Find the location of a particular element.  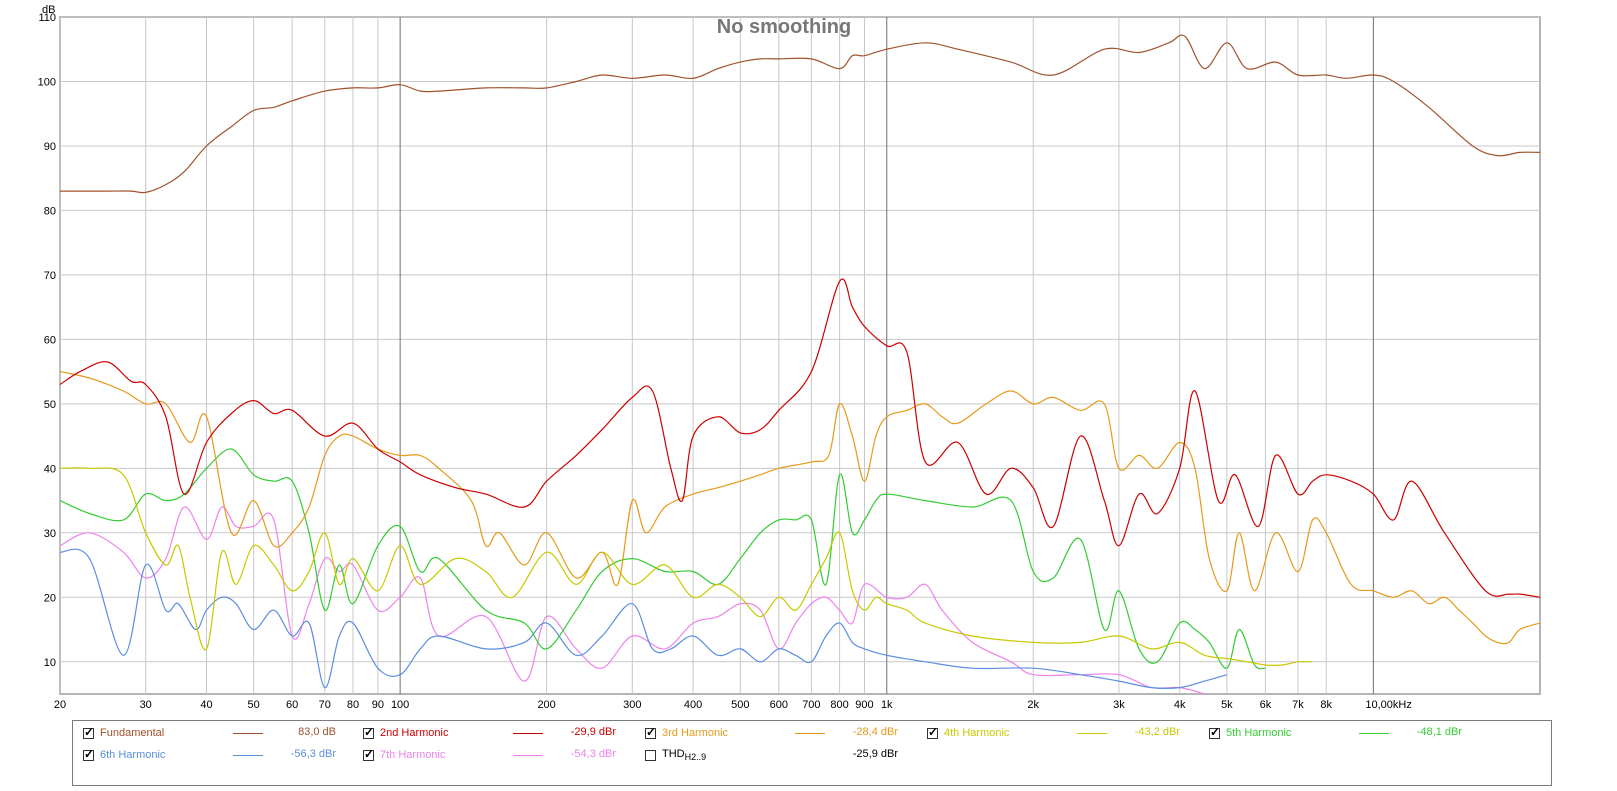

legend-item-thd-h2-9: THDH2..9 is located at coordinates (675, 755).